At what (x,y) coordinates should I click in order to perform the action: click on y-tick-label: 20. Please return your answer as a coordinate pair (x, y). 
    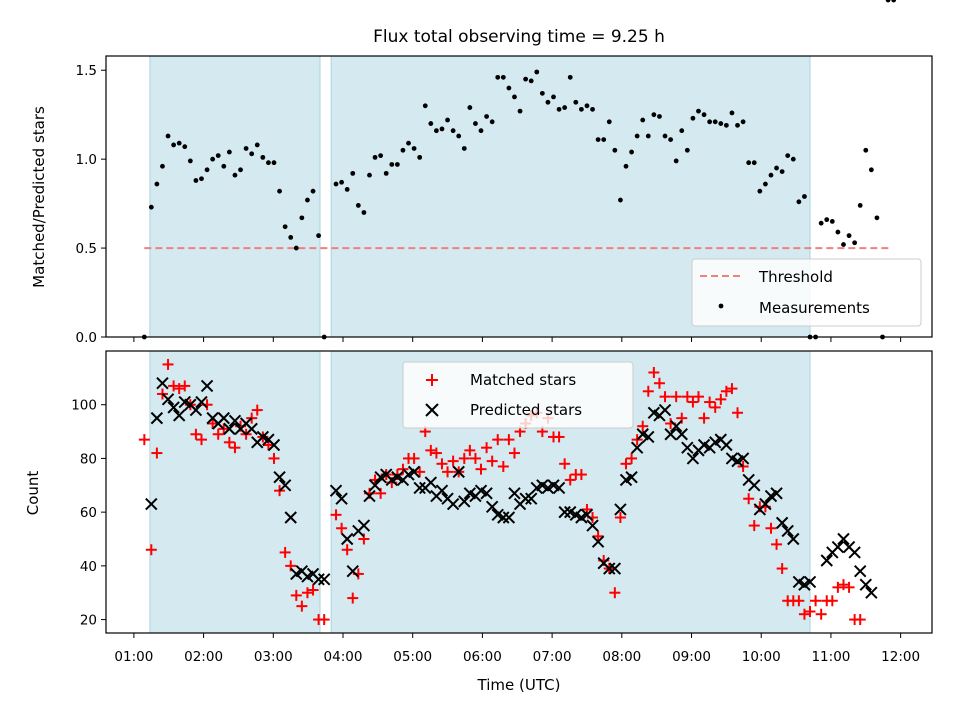
    Looking at the image, I should click on (88, 621).